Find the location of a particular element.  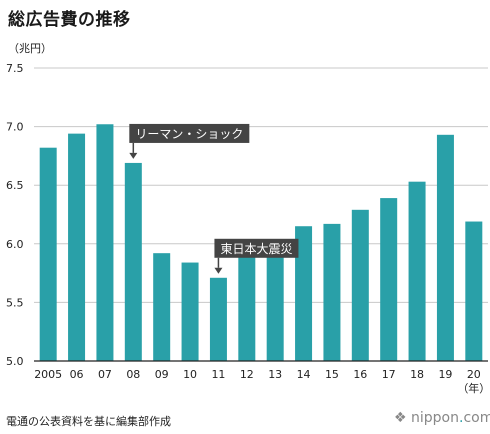

y-tick-label: 7.5 is located at coordinates (15, 68).